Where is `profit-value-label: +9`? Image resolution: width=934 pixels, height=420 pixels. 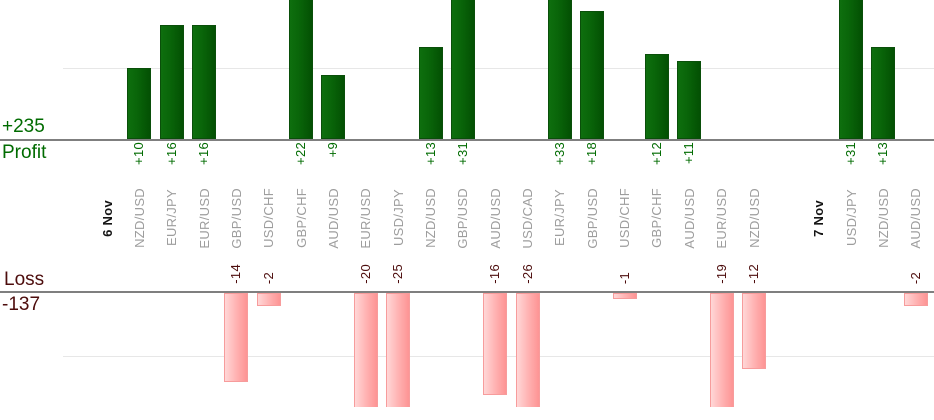 profit-value-label: +9 is located at coordinates (333, 152).